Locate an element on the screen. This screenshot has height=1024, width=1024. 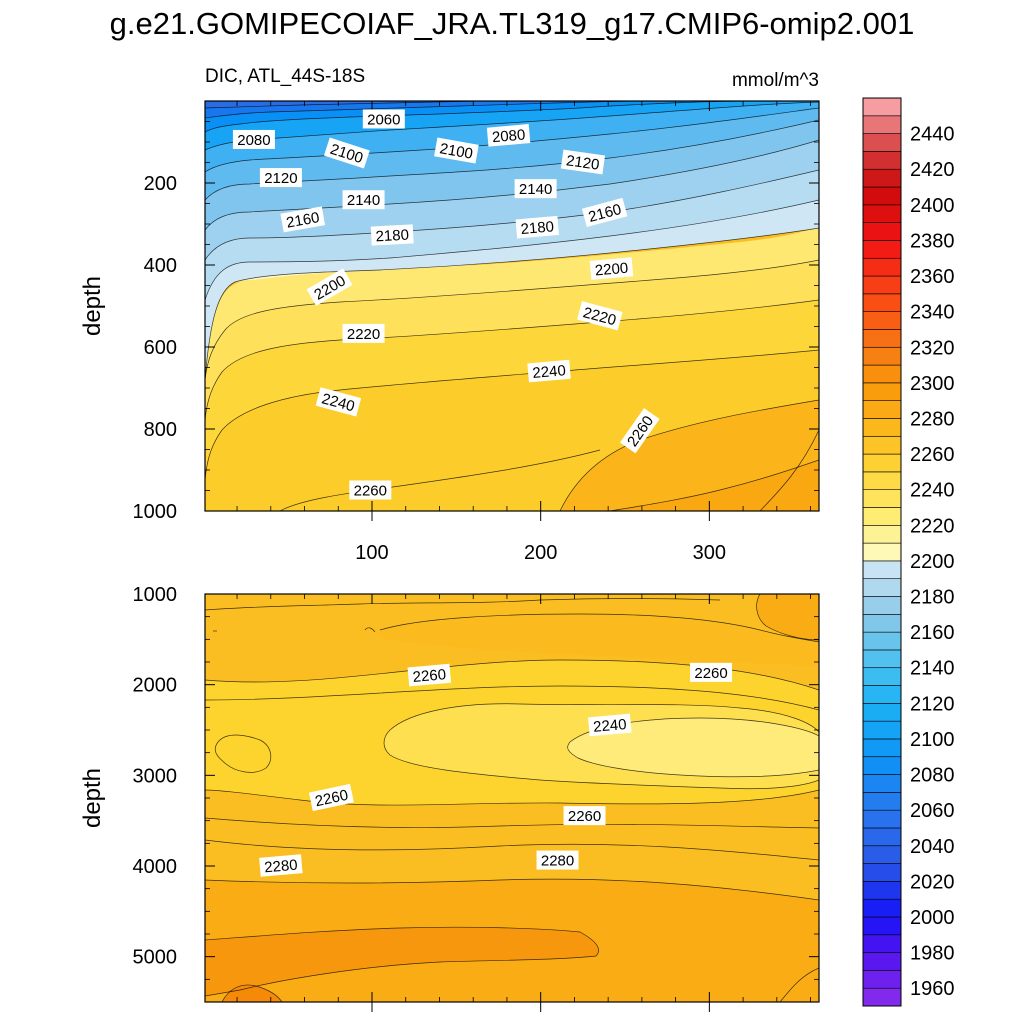
upper-contour-label-9: 2160 is located at coordinates (303, 219).